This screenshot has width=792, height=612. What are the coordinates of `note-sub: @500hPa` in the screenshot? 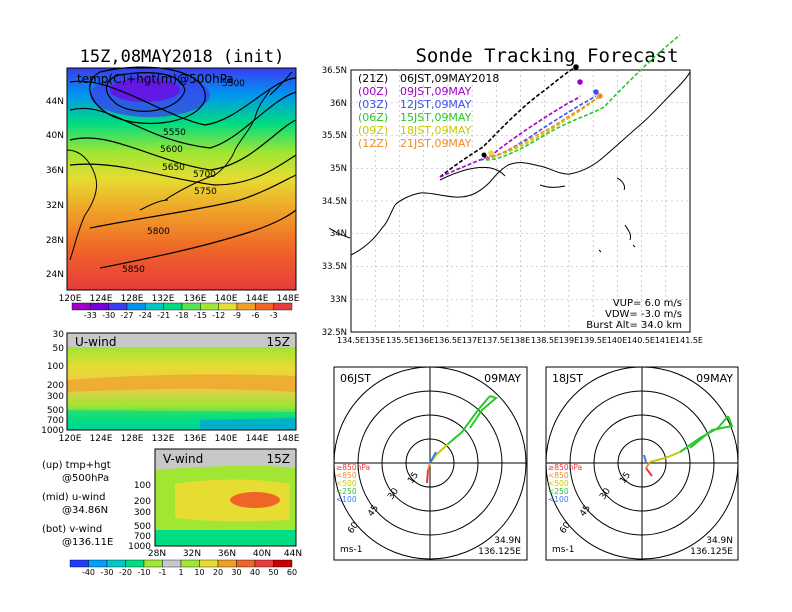 It's located at (85, 478).